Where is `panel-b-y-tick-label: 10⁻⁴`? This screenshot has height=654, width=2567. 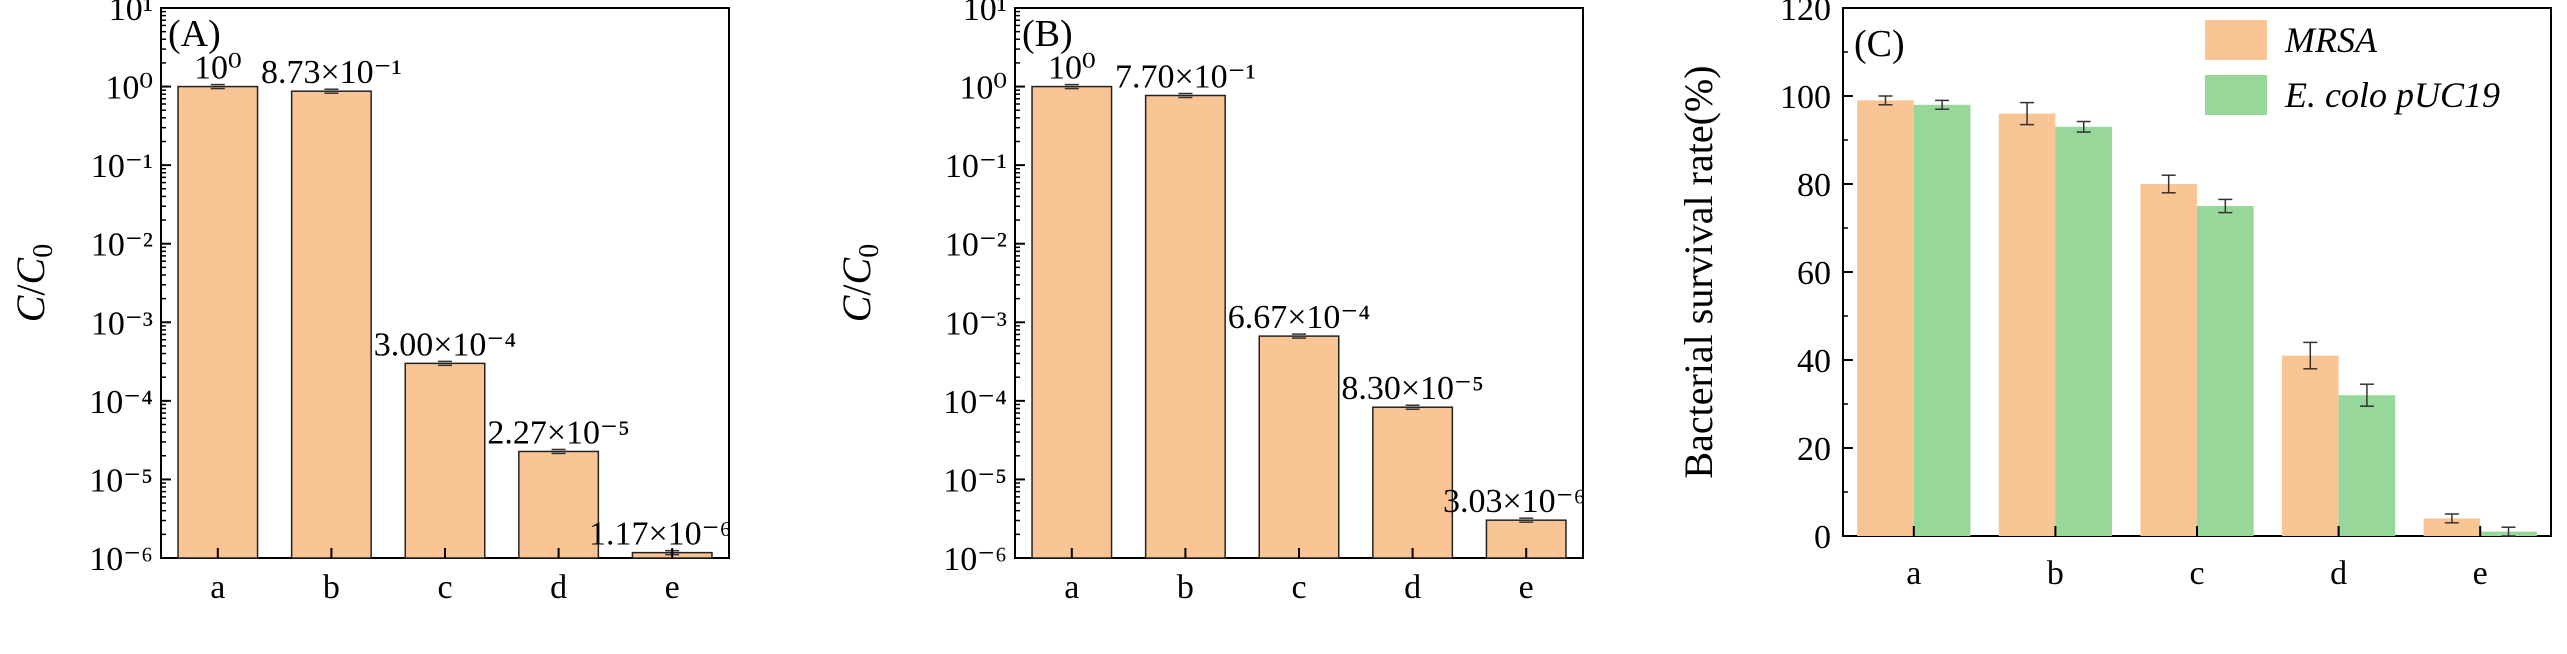 panel-b-y-tick-label: 10⁻⁴ is located at coordinates (975, 402).